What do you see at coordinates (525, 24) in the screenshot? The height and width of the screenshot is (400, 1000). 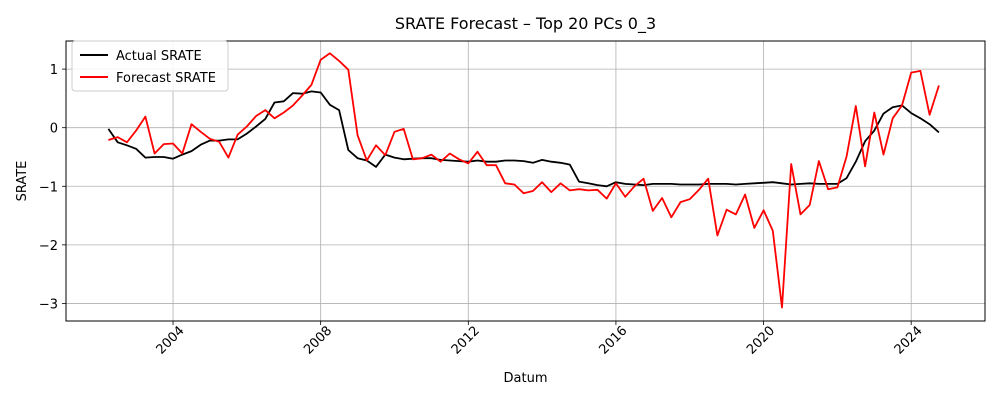 I see `chart-title: SRATE Forecast – Top 20 PCs 0_3` at bounding box center [525, 24].